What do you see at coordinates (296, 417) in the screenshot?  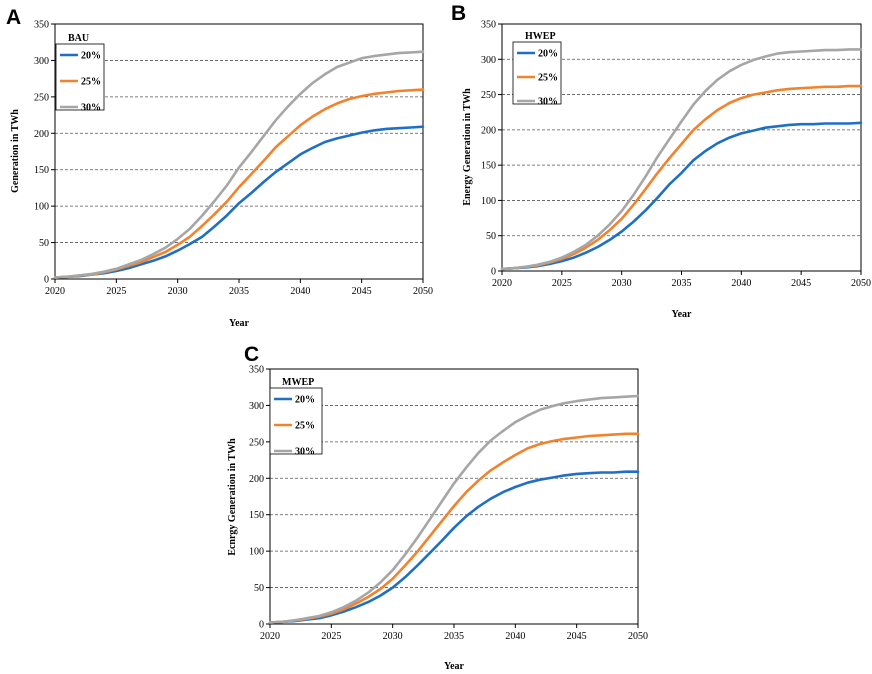 I see `legend: MWEP 20% 25% 30%` at bounding box center [296, 417].